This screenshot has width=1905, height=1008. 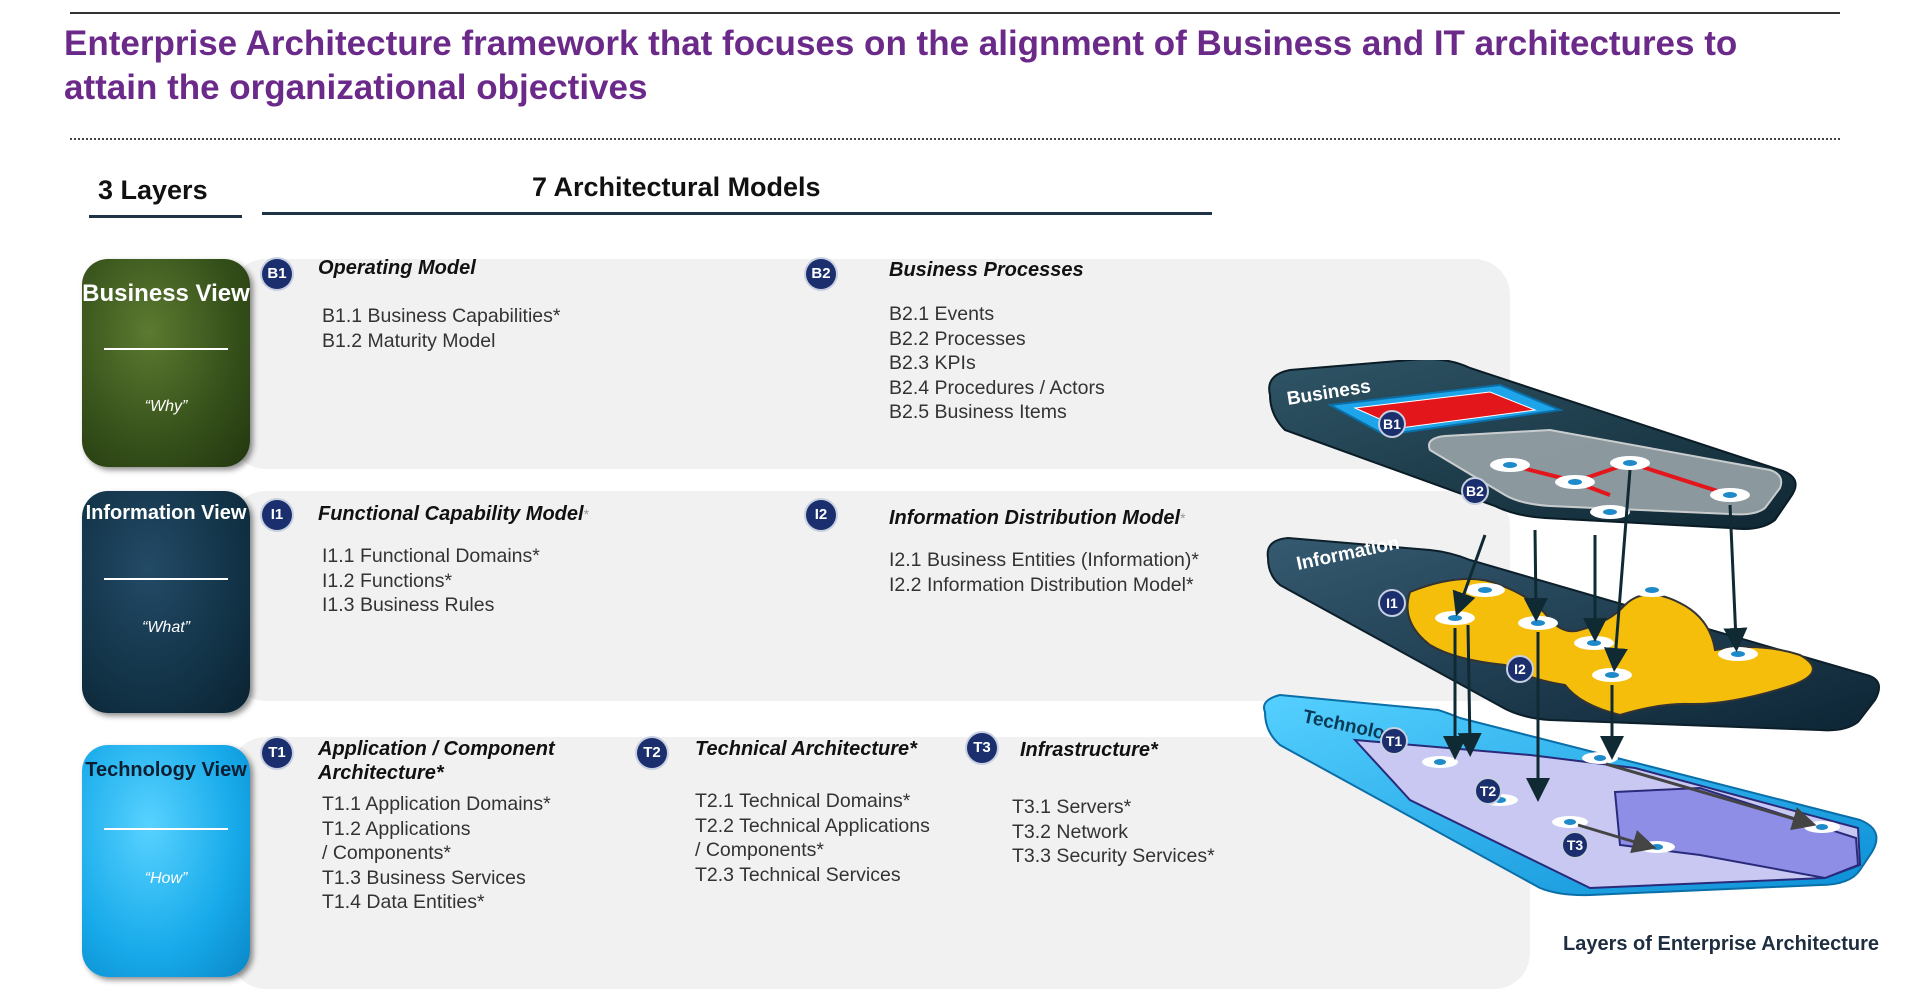 What do you see at coordinates (1089, 750) in the screenshot?
I see `t3-title: Infrastructure*` at bounding box center [1089, 750].